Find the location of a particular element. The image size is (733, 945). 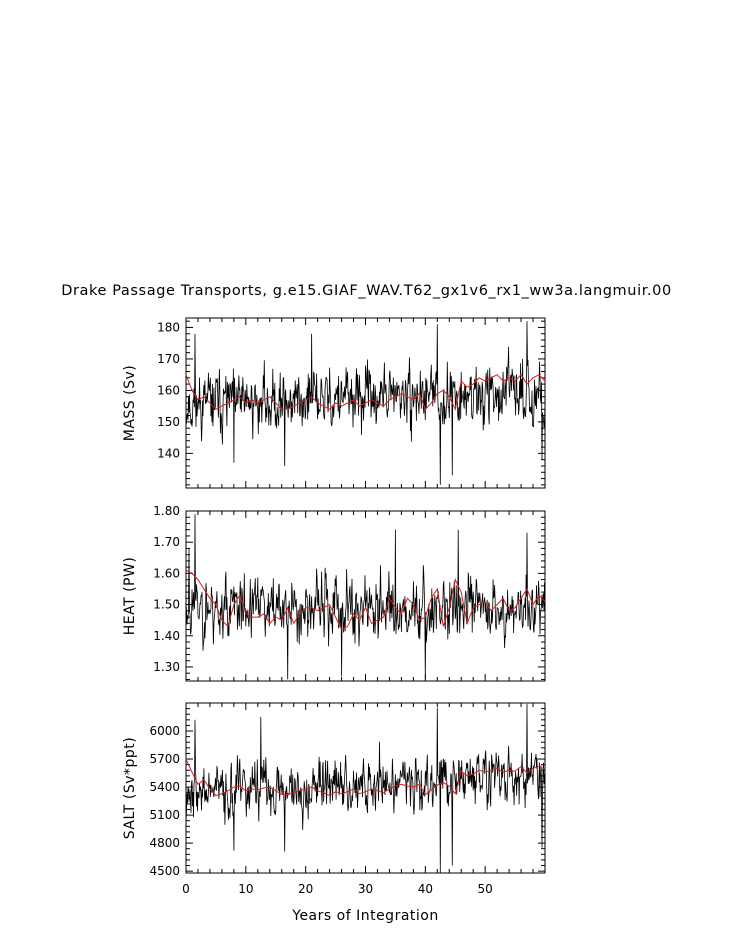

x-tick-label: 10 is located at coordinates (245, 889).